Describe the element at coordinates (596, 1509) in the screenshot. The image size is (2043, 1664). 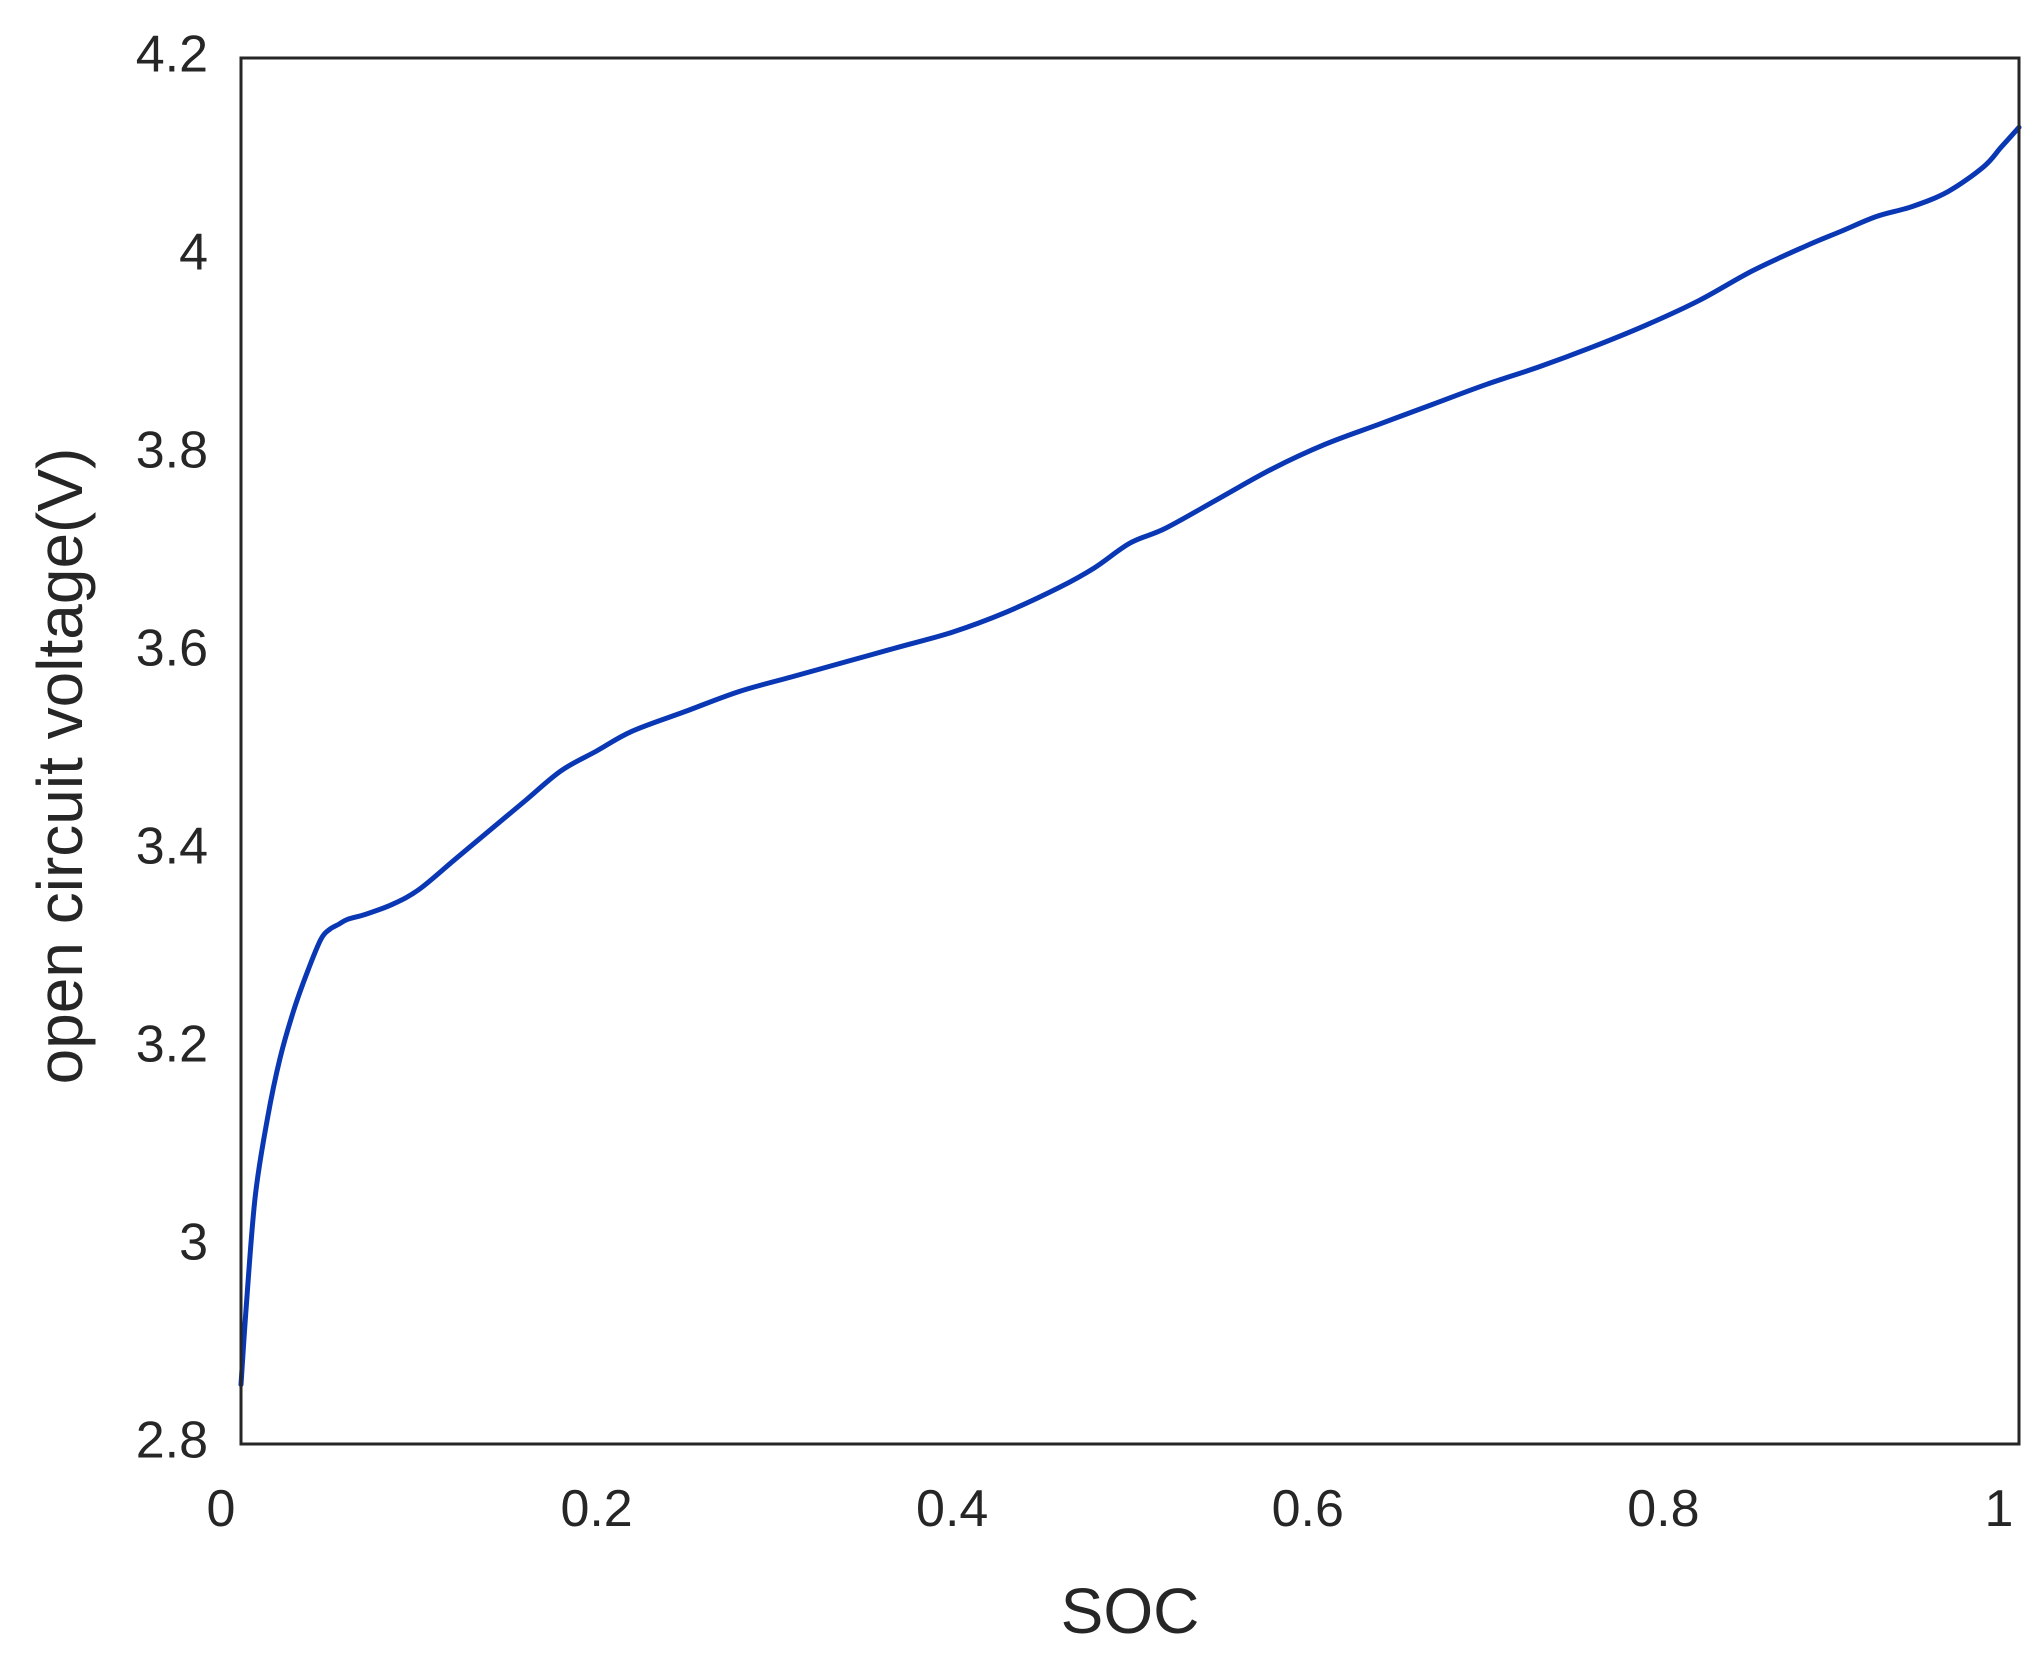
I see `x-tick-label: 0.2` at that location.